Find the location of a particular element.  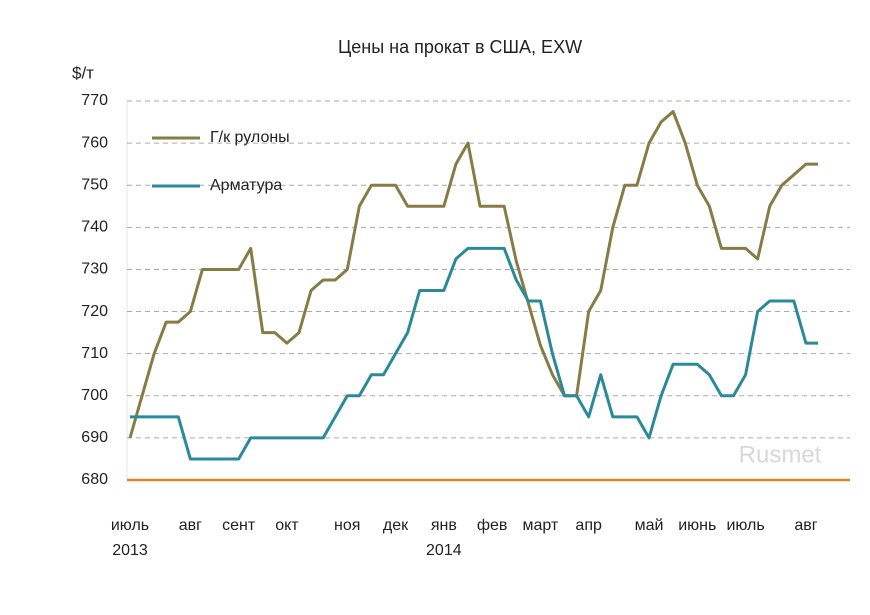

x-group-label: 2014 is located at coordinates (444, 550).